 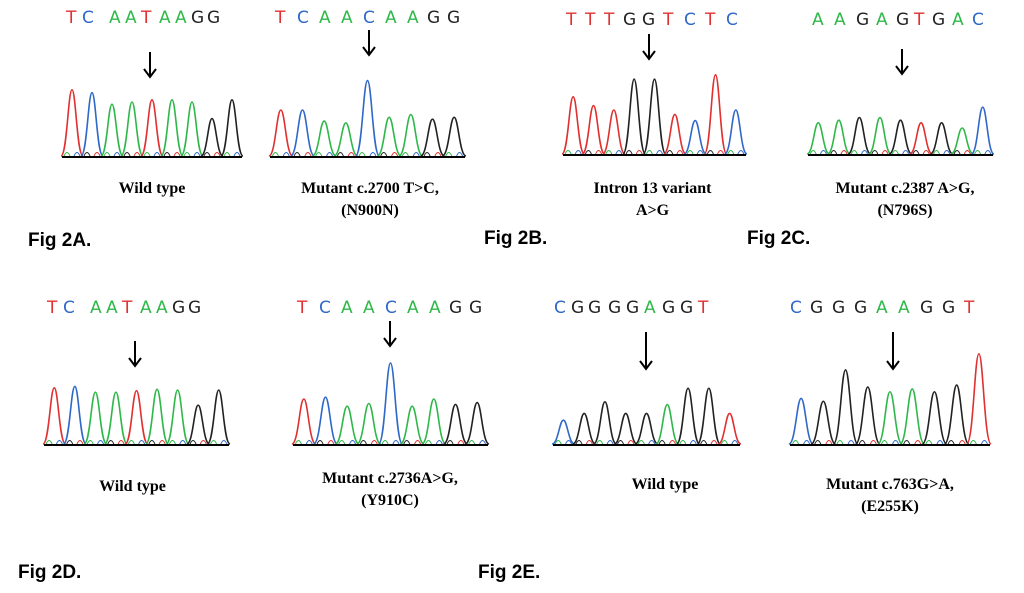 What do you see at coordinates (652, 200) in the screenshot?
I see `caption-2B: Intron 13 variant A>G` at bounding box center [652, 200].